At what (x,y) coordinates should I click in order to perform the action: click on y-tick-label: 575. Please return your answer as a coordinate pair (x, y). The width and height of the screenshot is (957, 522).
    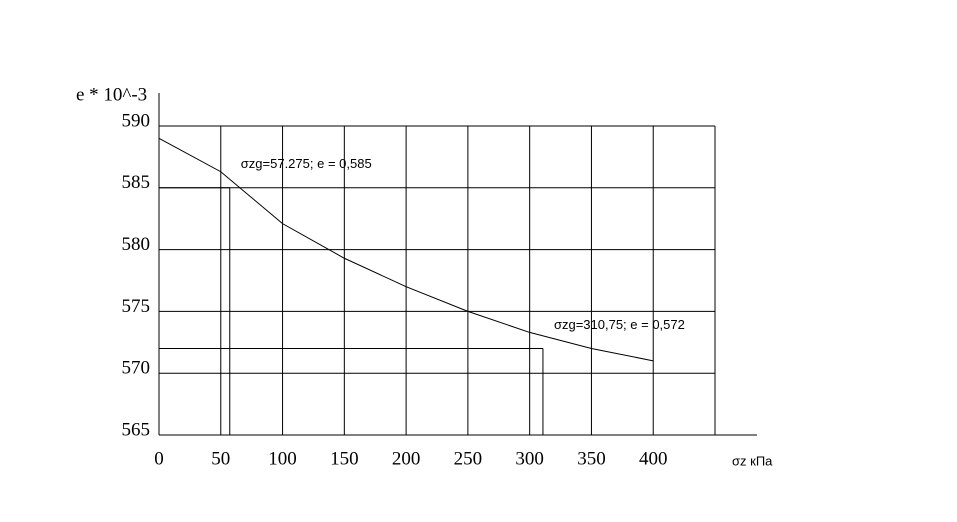
    Looking at the image, I should click on (136, 306).